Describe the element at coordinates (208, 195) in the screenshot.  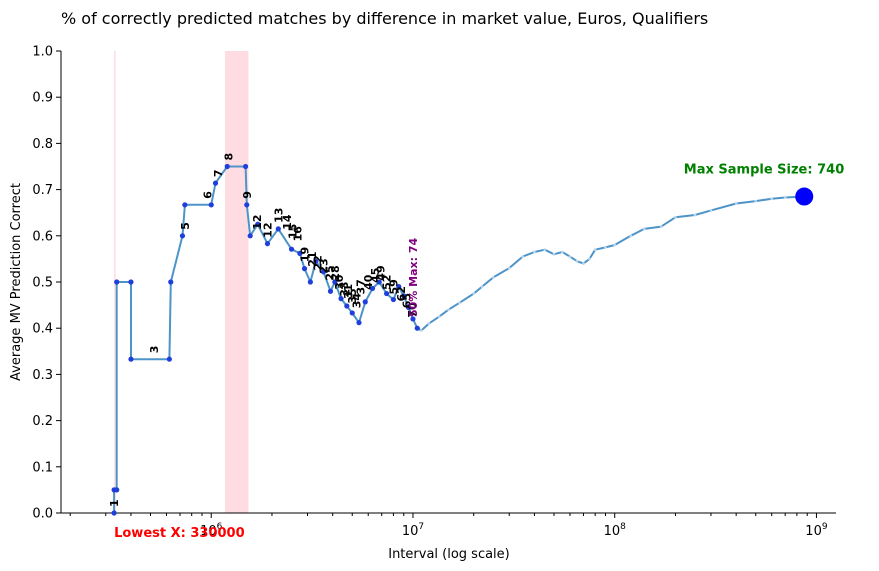
I see `sample-size-label: 6` at that location.